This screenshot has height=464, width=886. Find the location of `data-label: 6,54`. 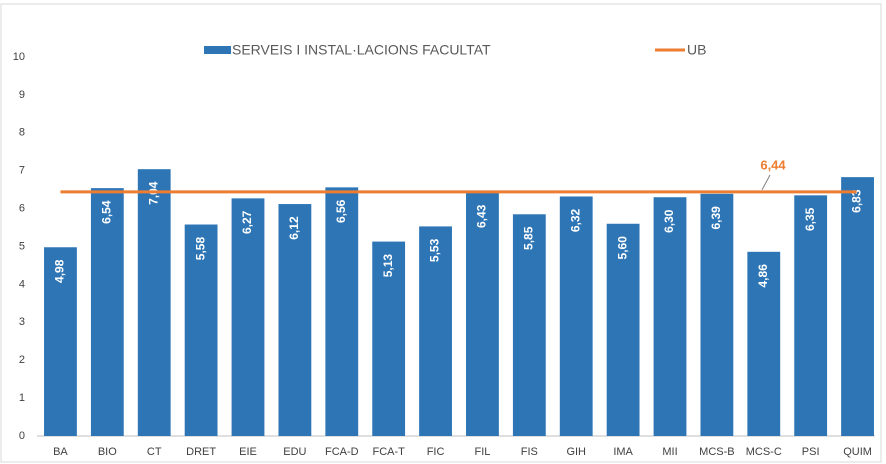

data-label: 6,54 is located at coordinates (107, 212).